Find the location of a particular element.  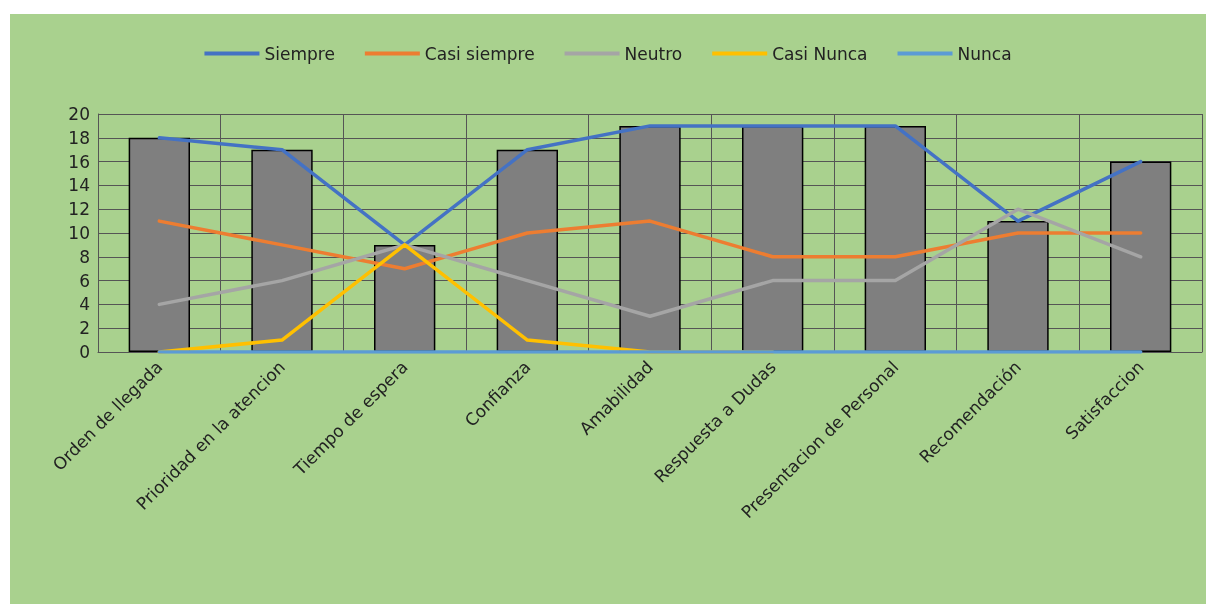

y-tick-label: 8 is located at coordinates (84, 256).